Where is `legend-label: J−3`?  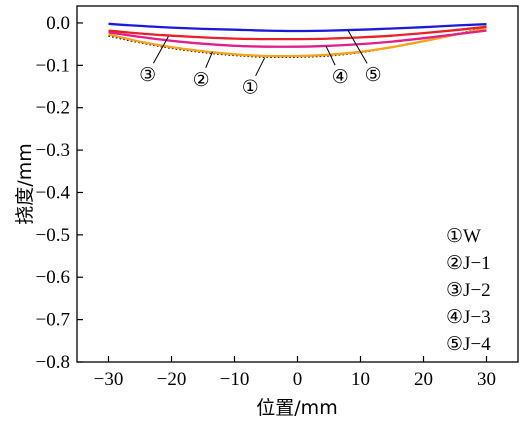
legend-label: J−3 is located at coordinates (477, 317).